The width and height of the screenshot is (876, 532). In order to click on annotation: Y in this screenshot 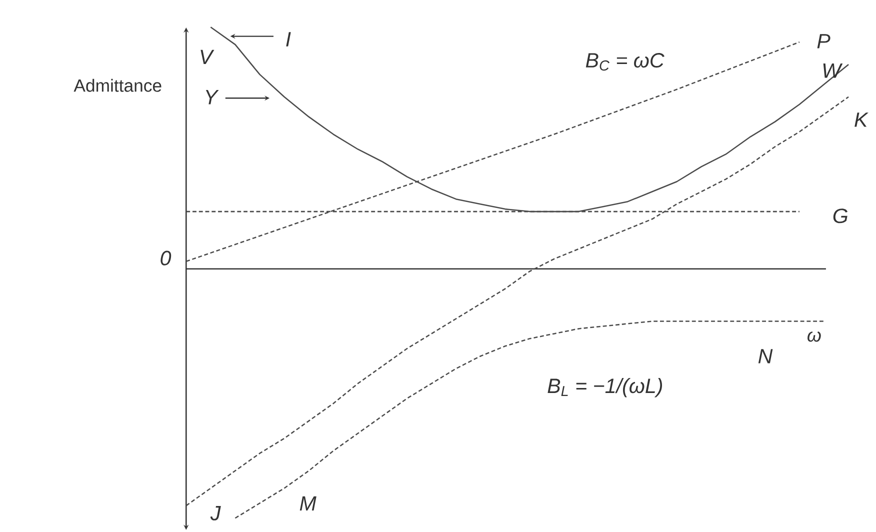, I will do `click(212, 97)`.